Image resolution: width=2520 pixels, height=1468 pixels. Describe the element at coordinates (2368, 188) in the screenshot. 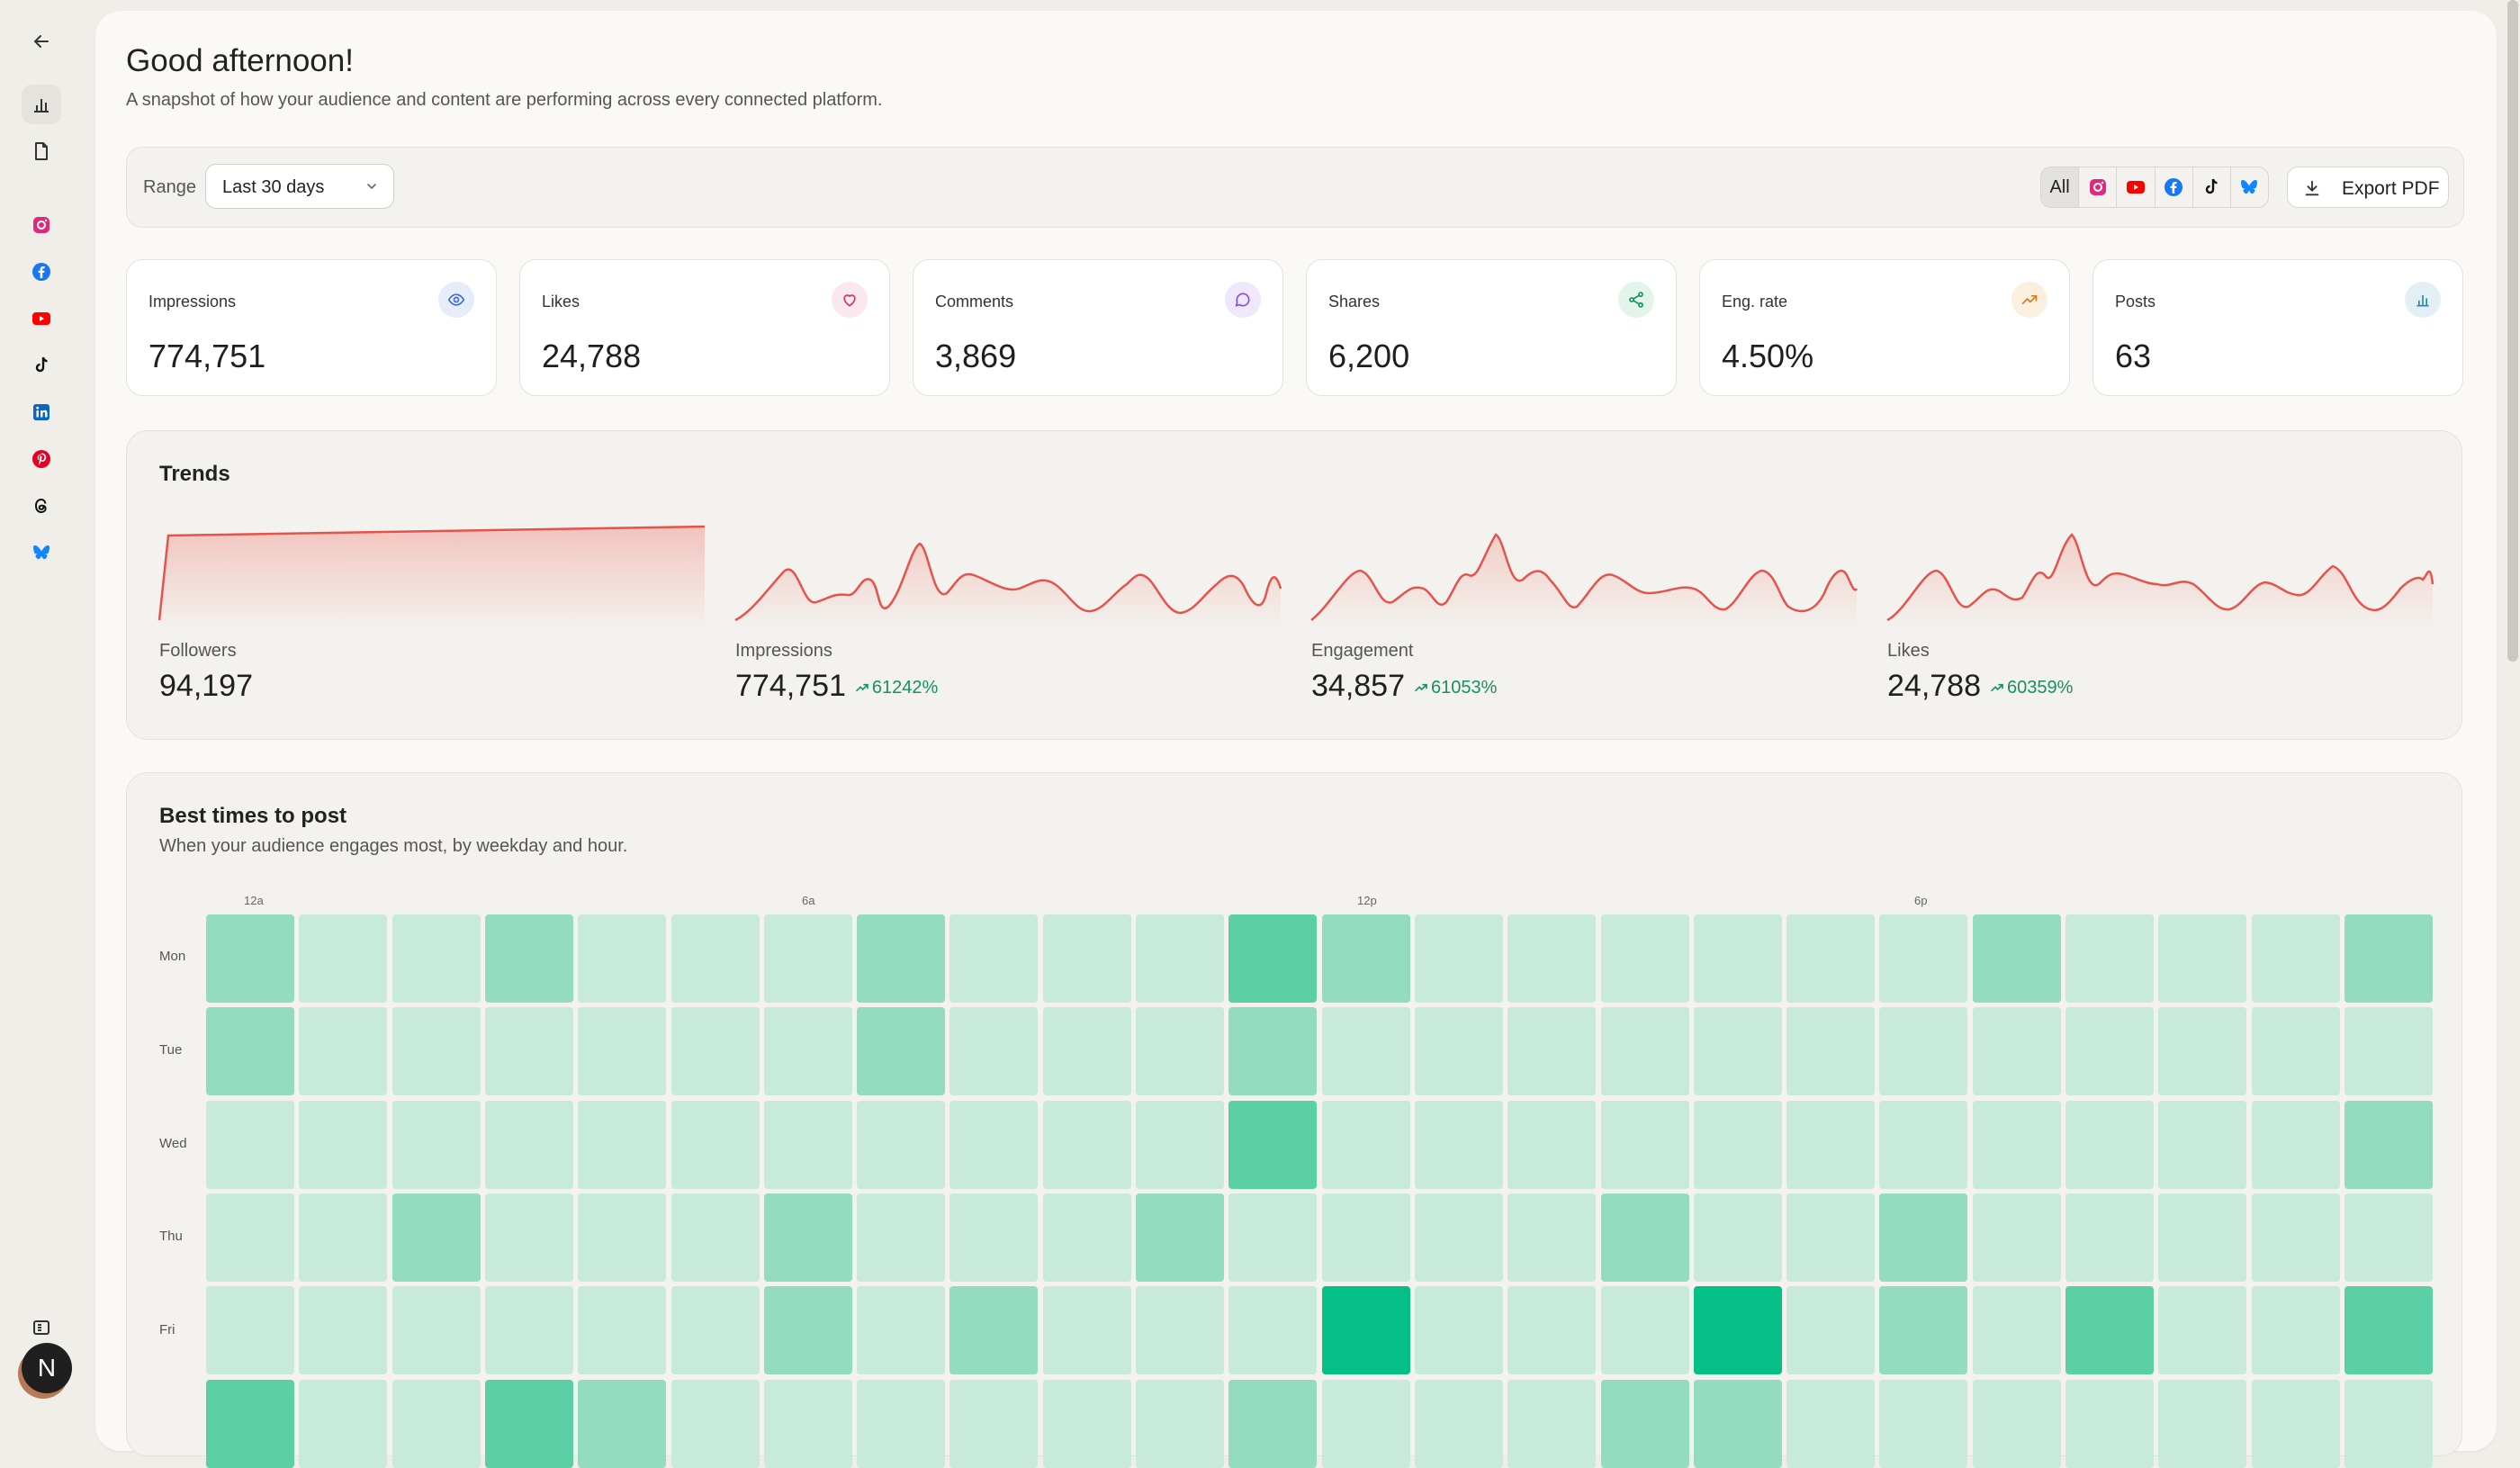

I see `export-pdf-button: Export PDF` at that location.